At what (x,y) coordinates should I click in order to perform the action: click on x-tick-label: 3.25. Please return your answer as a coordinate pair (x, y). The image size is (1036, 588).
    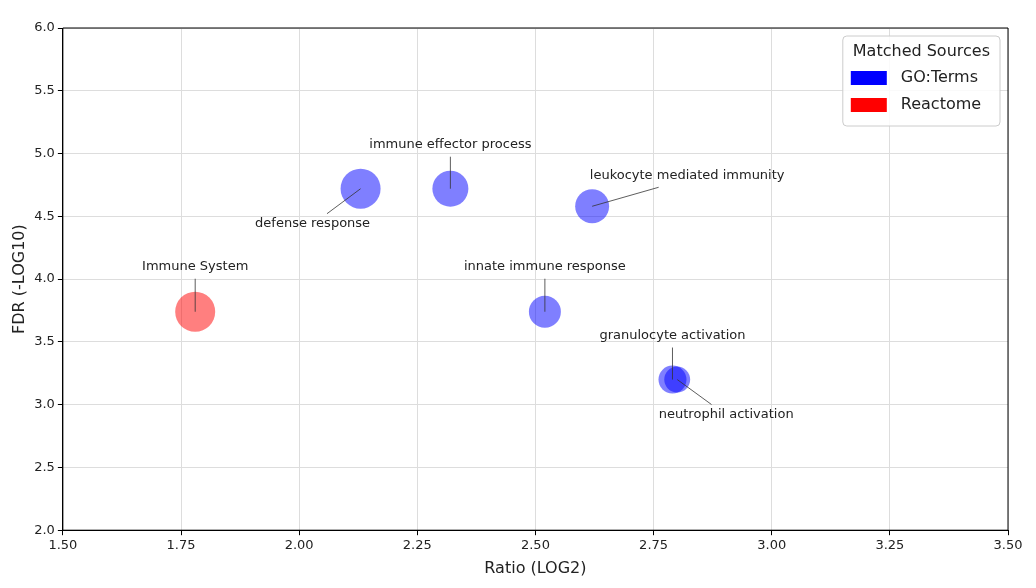
    Looking at the image, I should click on (890, 545).